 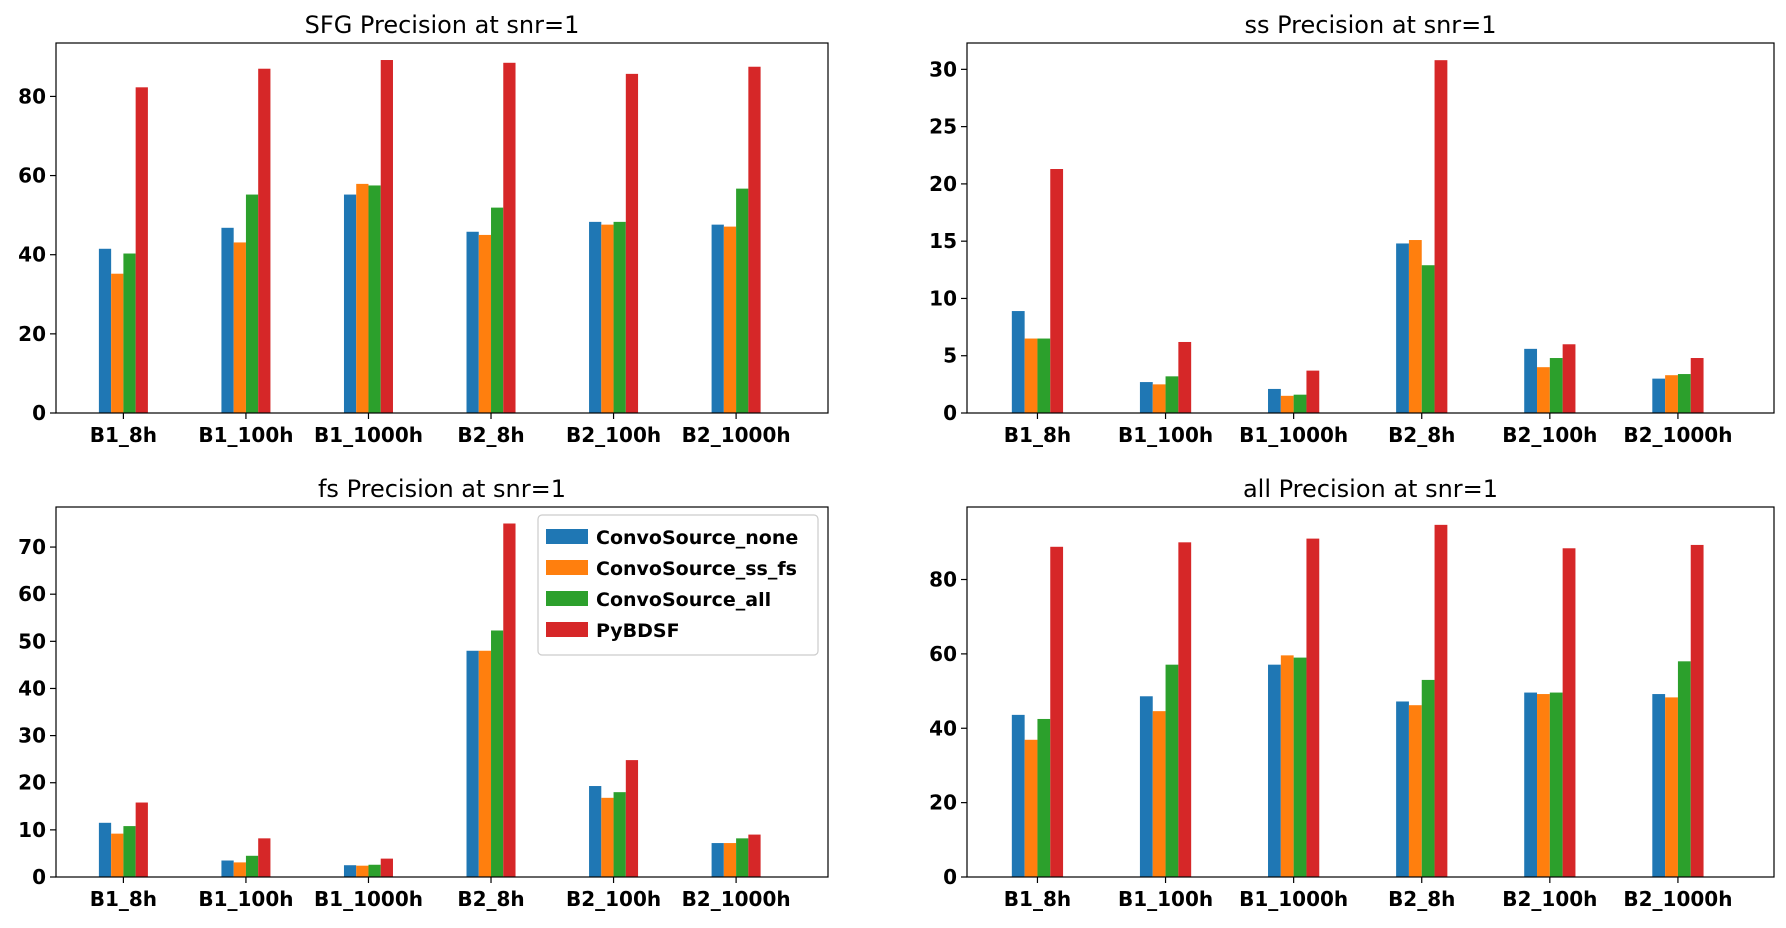 What do you see at coordinates (567, 629) in the screenshot?
I see `legend-swatch-PyBDSF` at bounding box center [567, 629].